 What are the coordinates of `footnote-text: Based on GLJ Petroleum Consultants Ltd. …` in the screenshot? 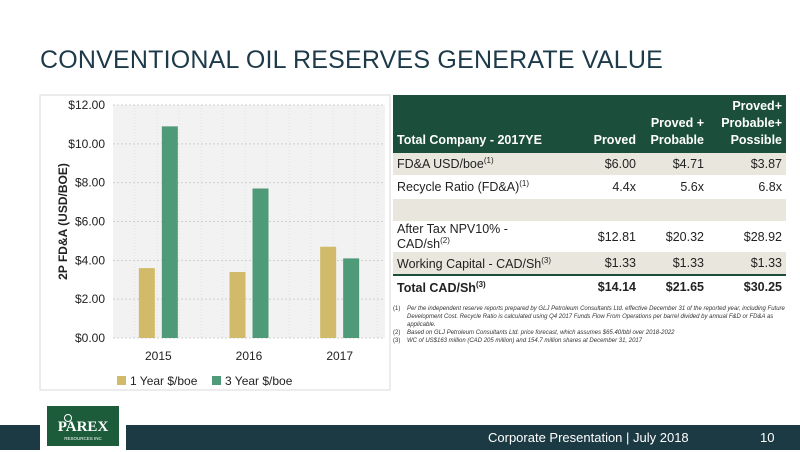 It's located at (541, 333).